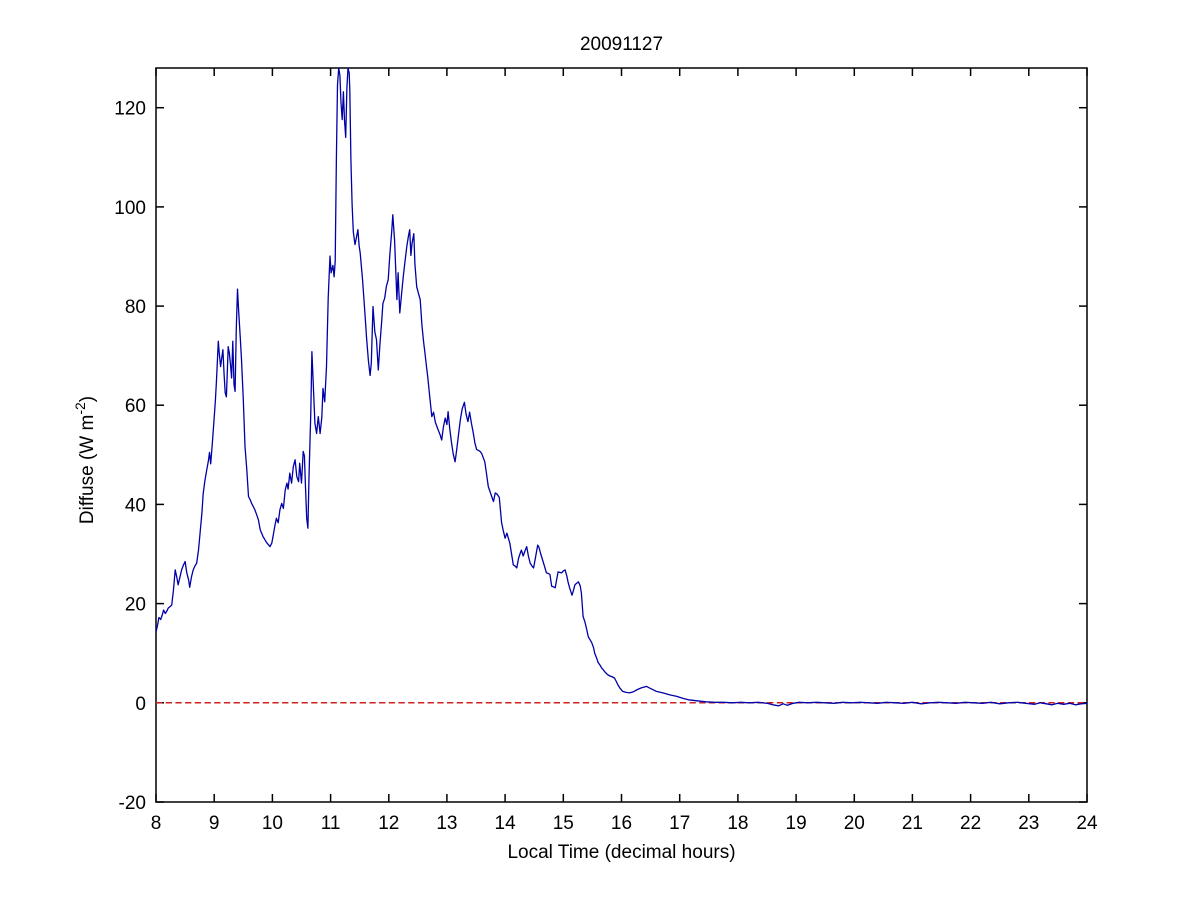 The height and width of the screenshot is (900, 1200). Describe the element at coordinates (621, 44) in the screenshot. I see `chart-title: 20091127` at that location.